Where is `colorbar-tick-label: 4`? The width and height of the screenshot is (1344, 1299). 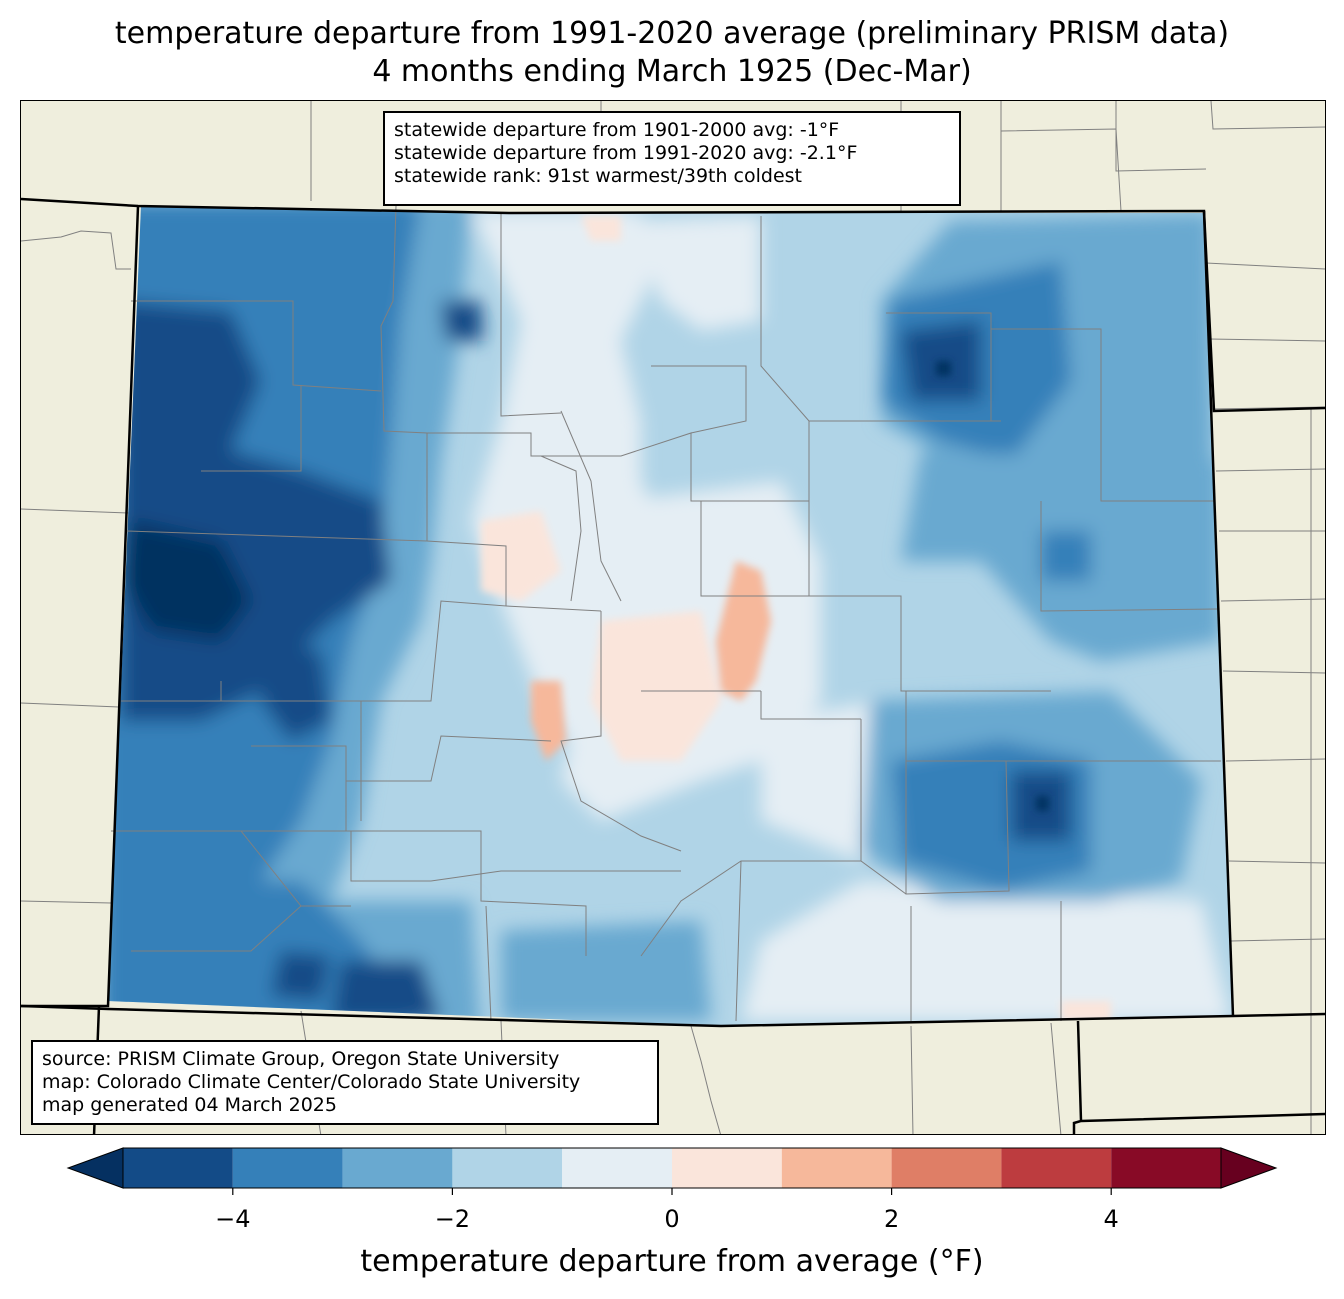 colorbar-tick-label: 4 is located at coordinates (1111, 1219).